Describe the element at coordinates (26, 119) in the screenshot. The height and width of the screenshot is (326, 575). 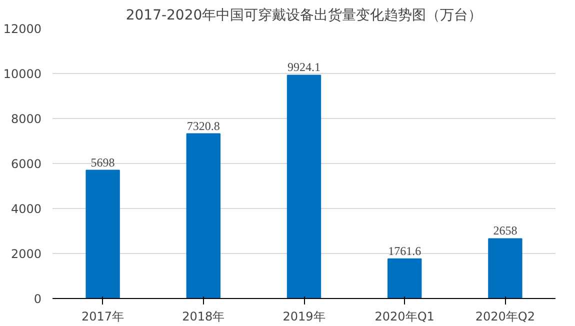
I see `y-tick-label: 8000` at that location.